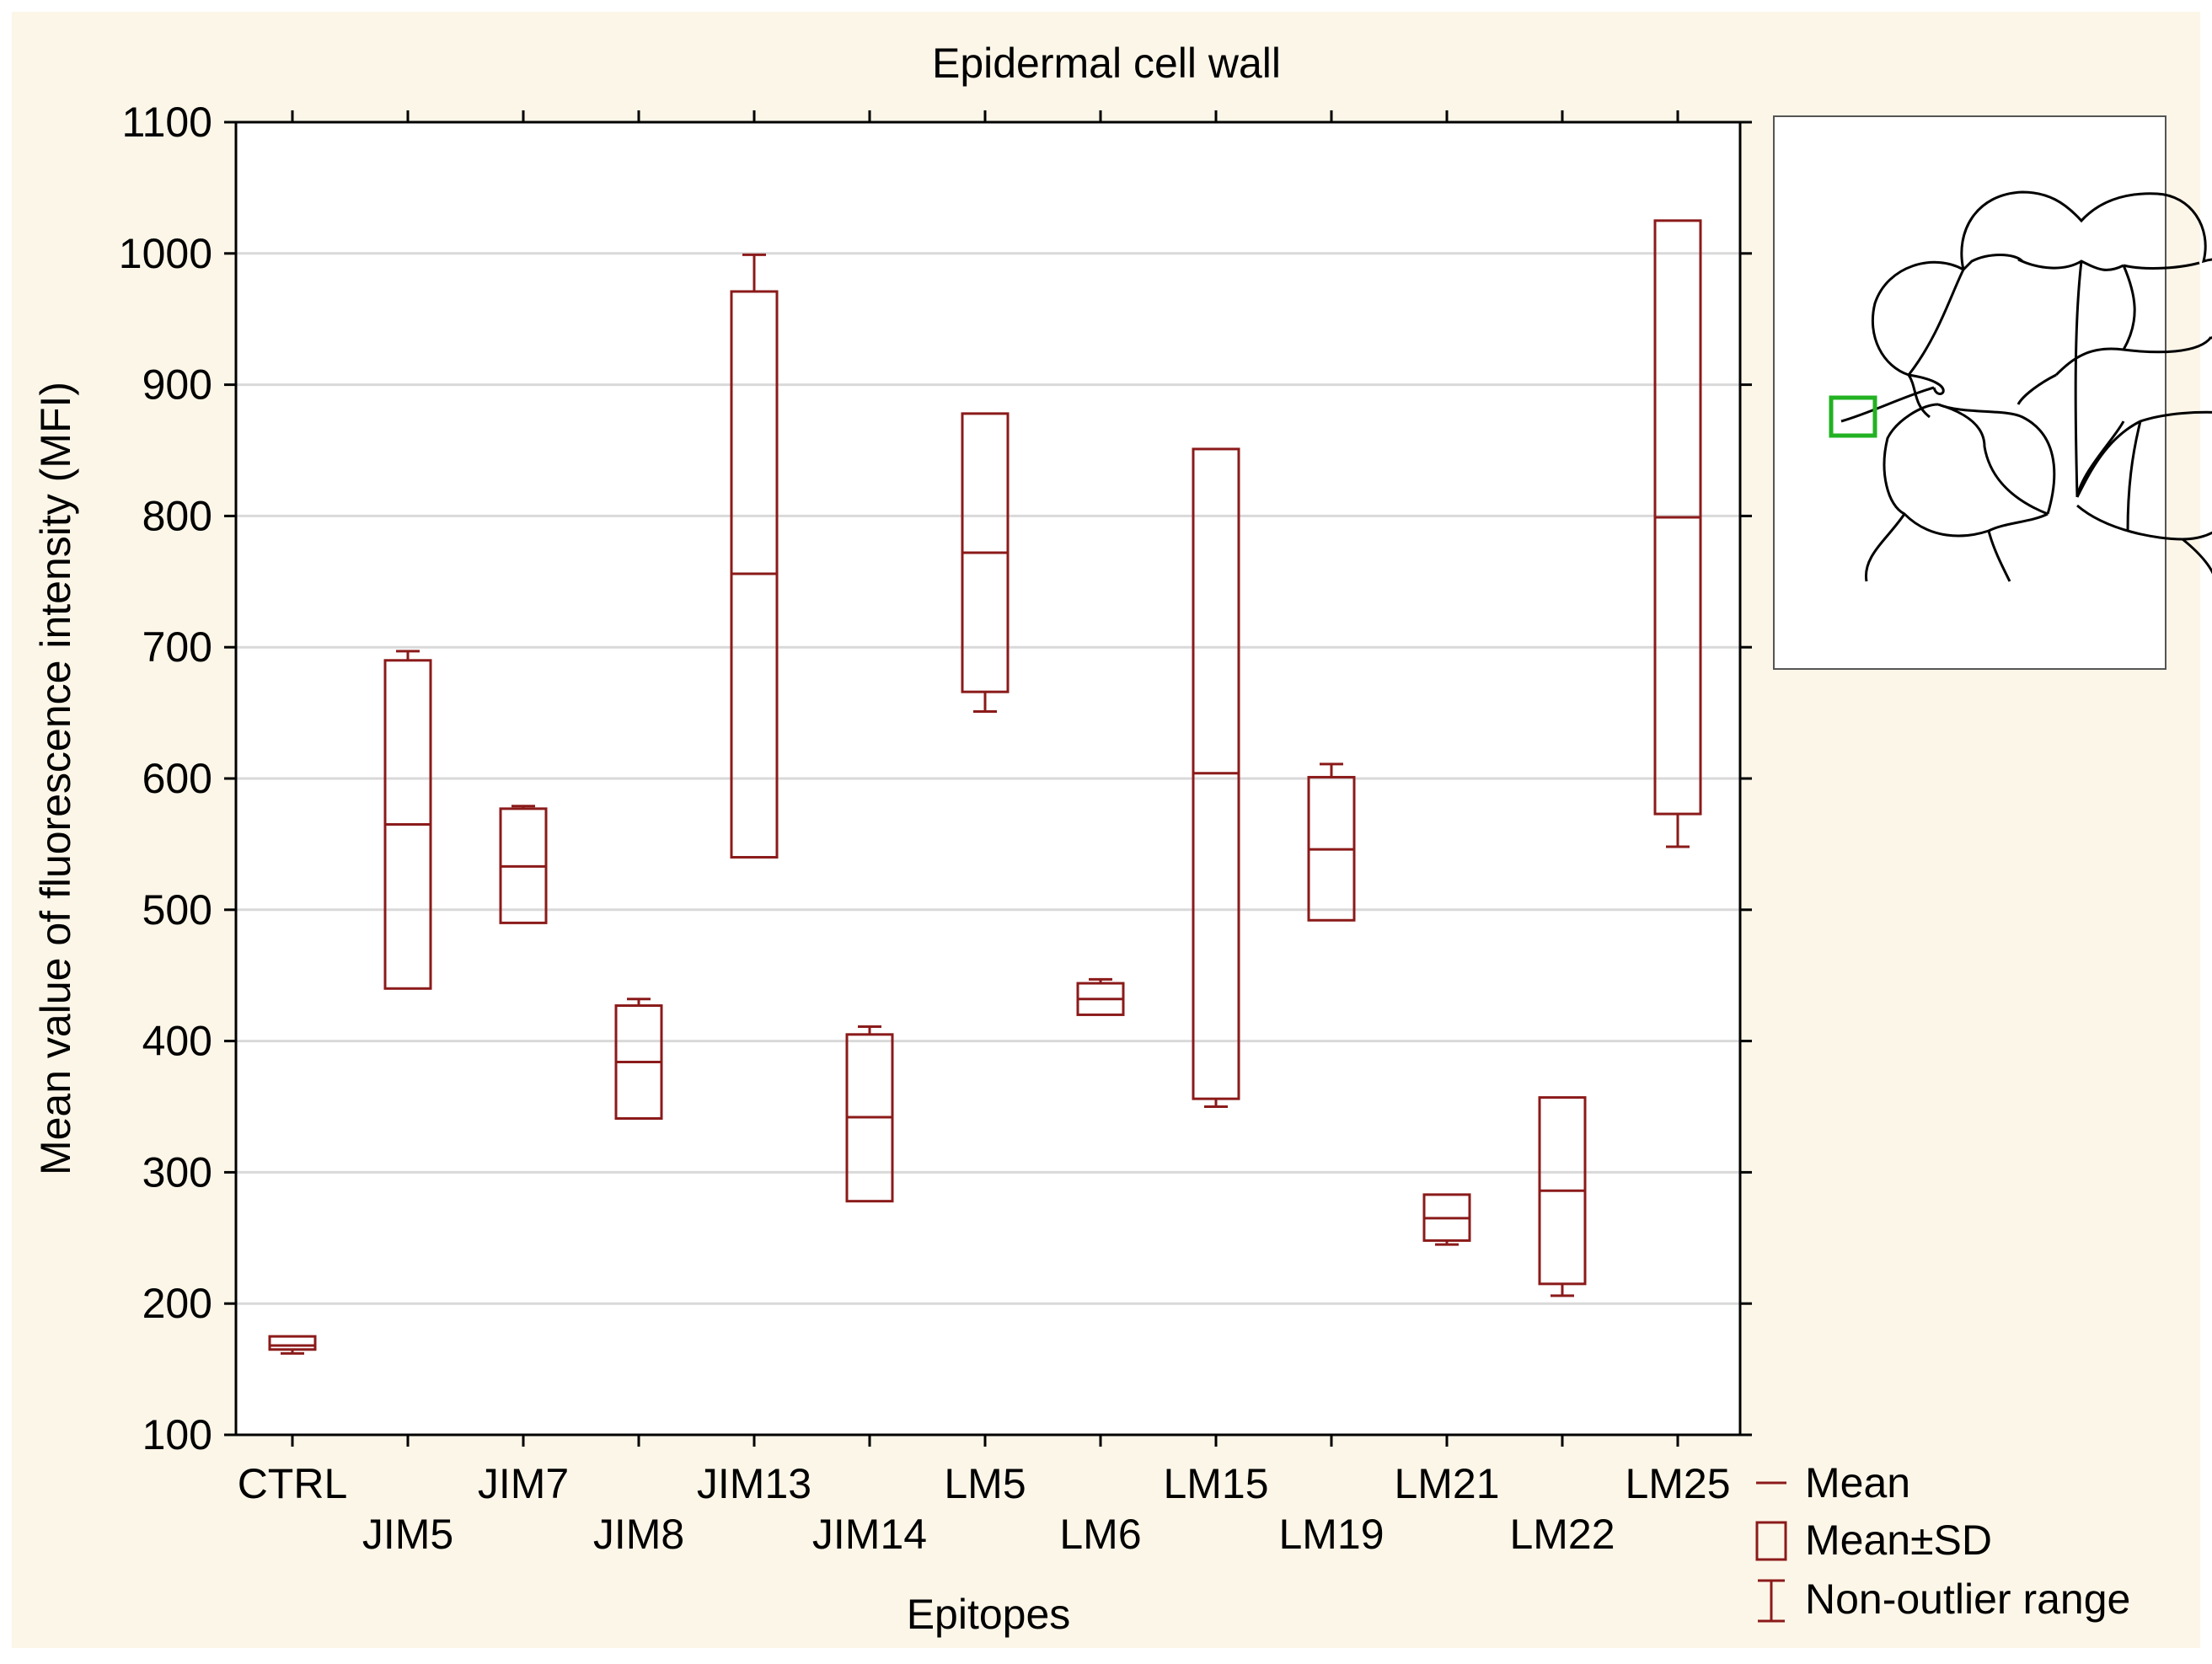 This screenshot has width=2212, height=1664. Describe the element at coordinates (177, 385) in the screenshot. I see `y-tick-label: 900` at that location.